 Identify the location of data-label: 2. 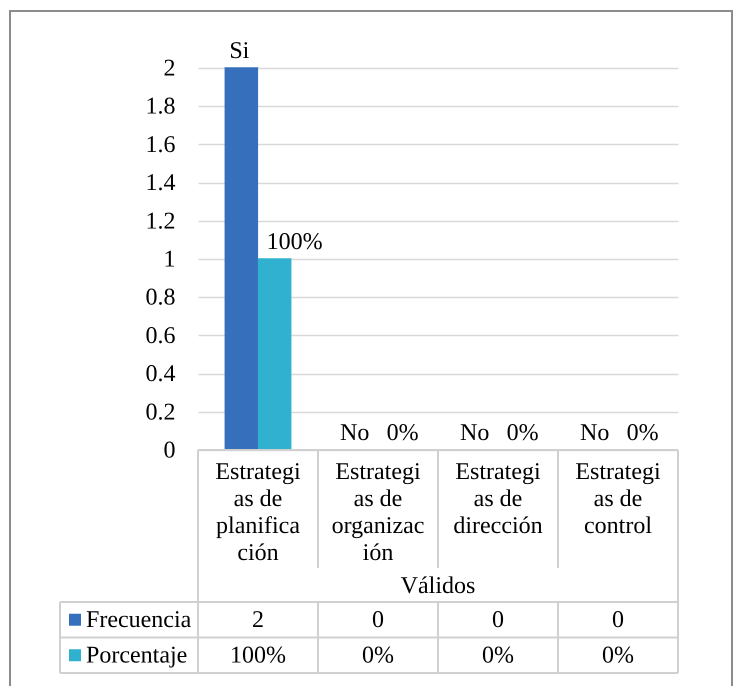
(258, 619).